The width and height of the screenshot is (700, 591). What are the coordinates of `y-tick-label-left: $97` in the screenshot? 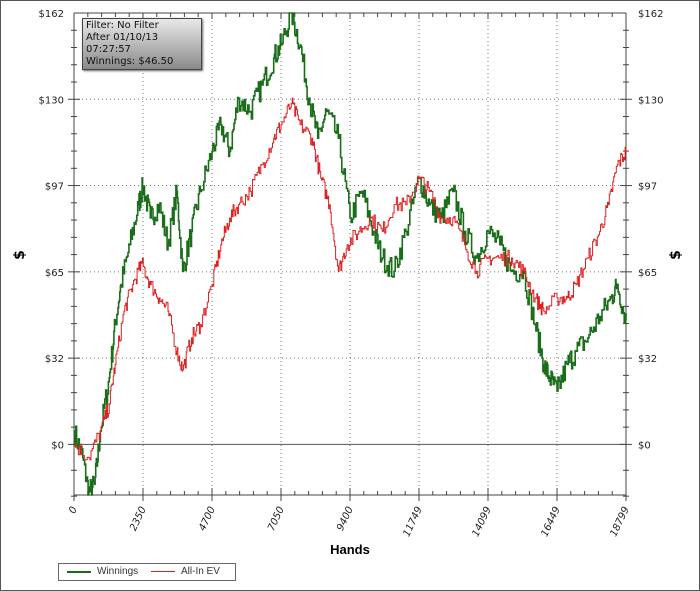 It's located at (54, 187).